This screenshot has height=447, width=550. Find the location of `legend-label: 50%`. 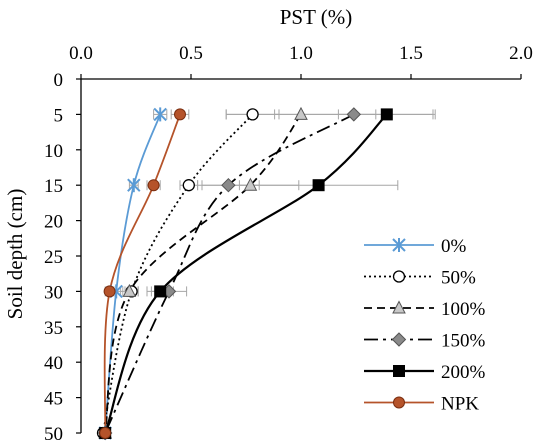

legend-label: 50% is located at coordinates (458, 278).